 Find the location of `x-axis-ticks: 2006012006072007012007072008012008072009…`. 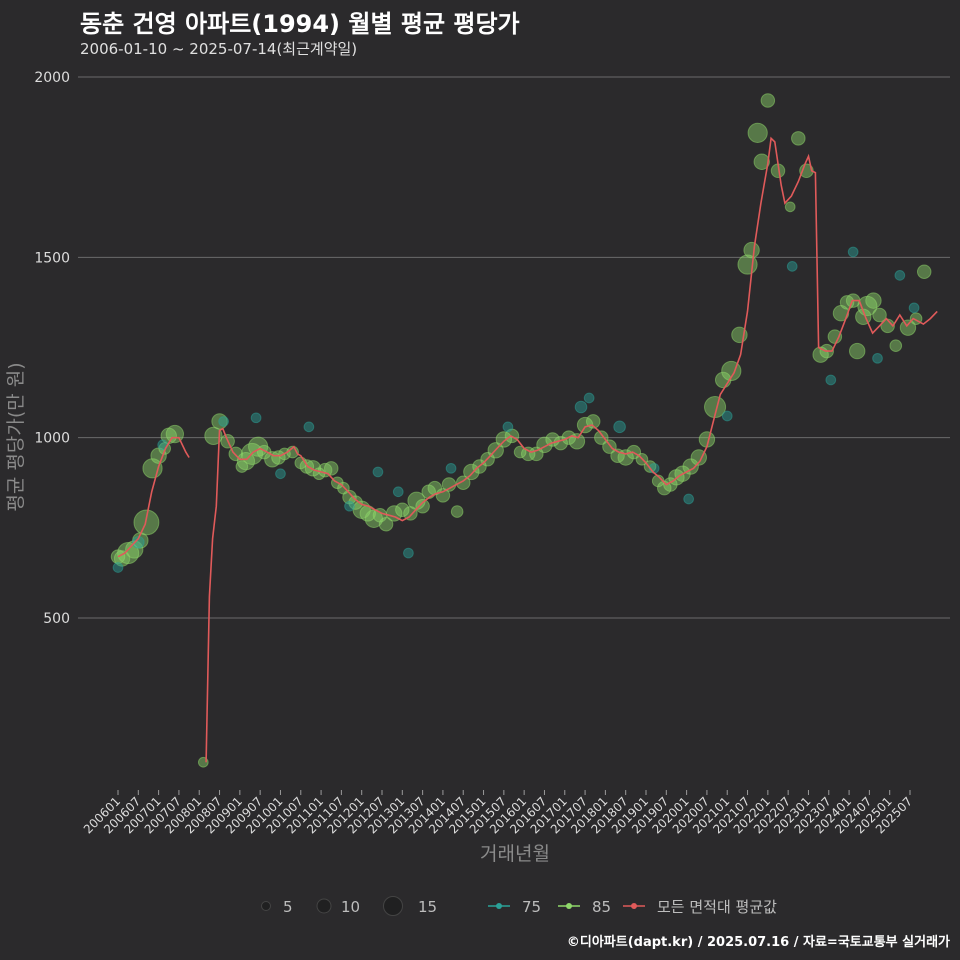

x-axis-ticks: 2006012006072007012007072008012008072009… is located at coordinates (498, 813).